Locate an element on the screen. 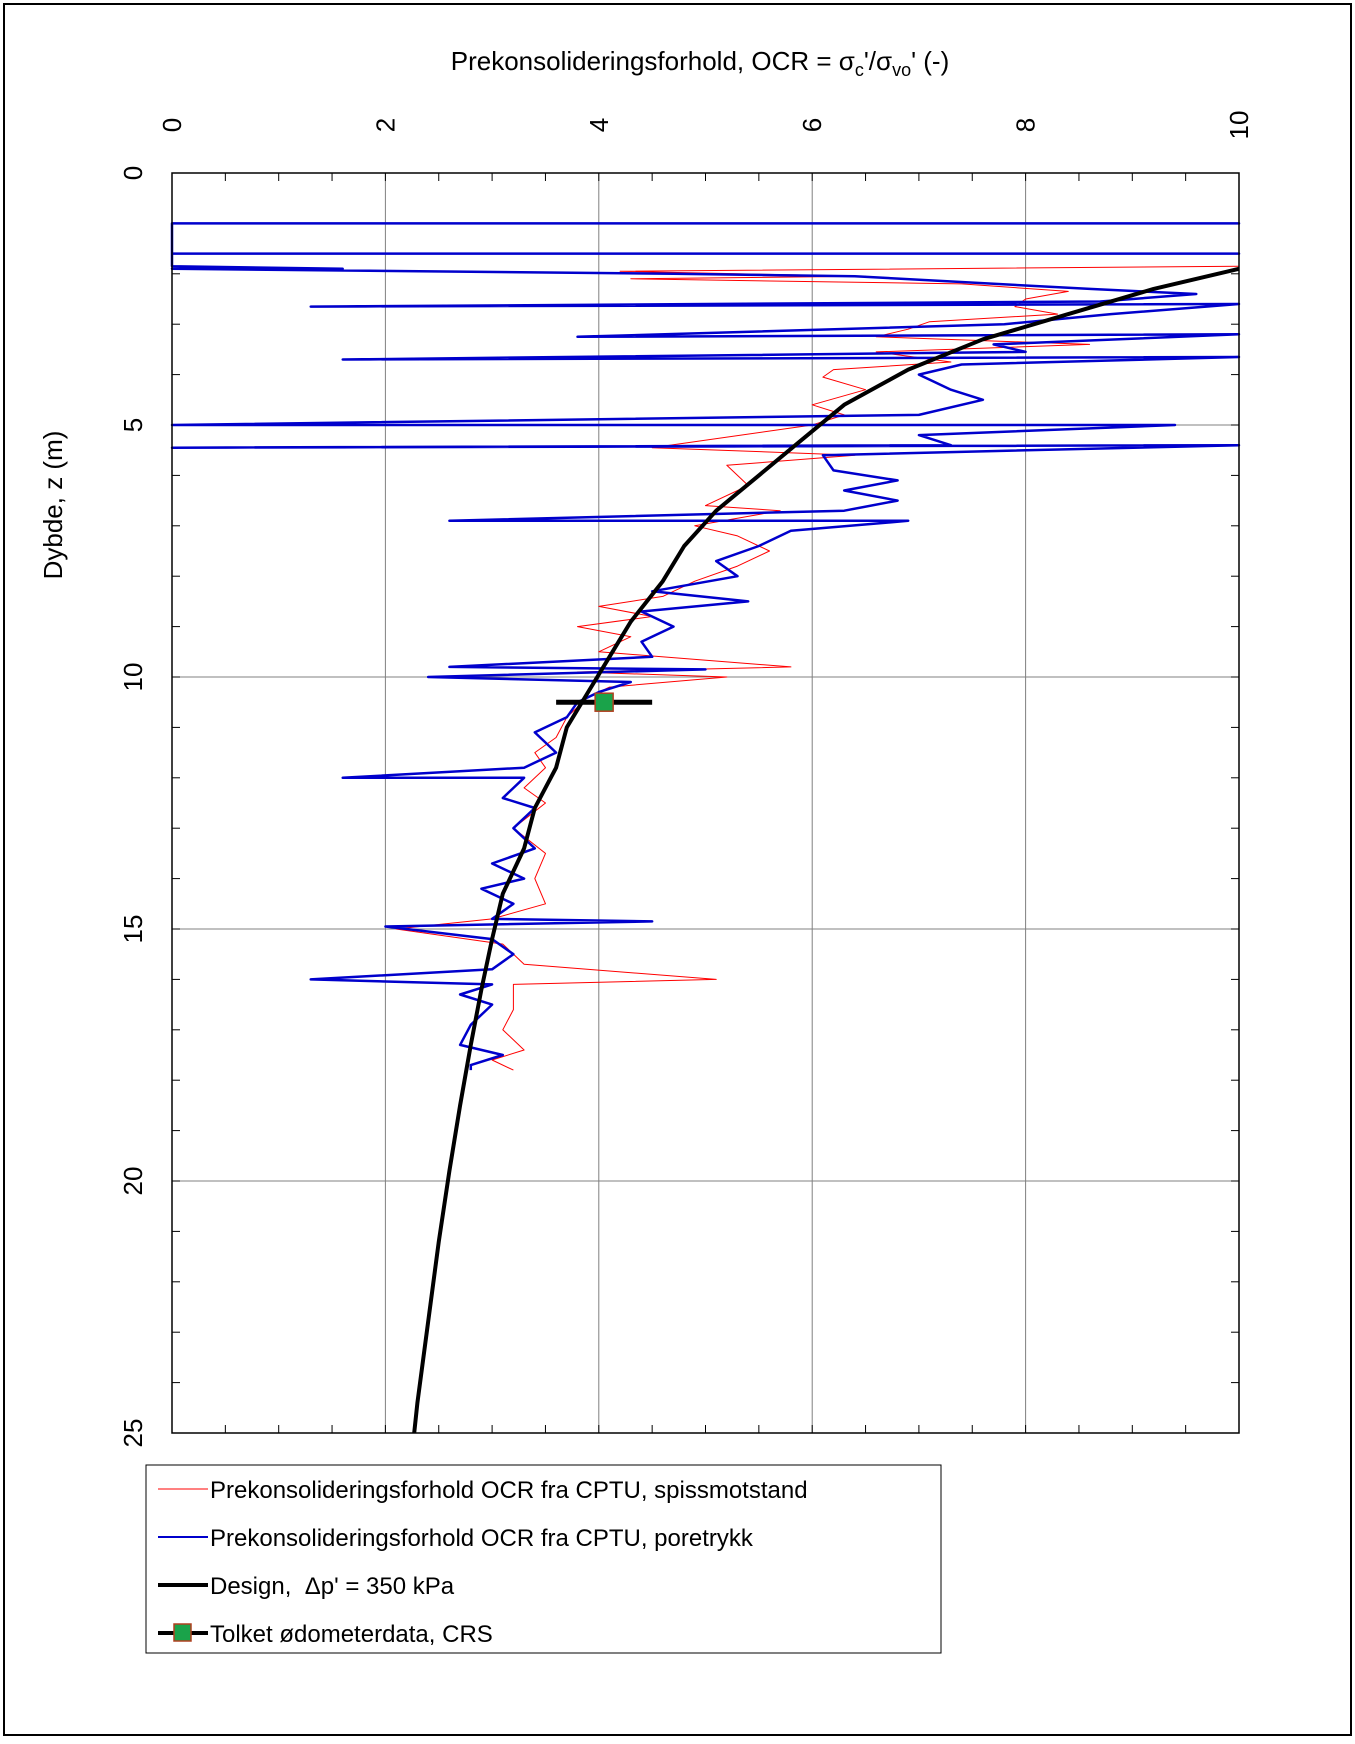 Image resolution: width=1355 pixels, height=1744 pixels. title-sub1: c is located at coordinates (859, 70).